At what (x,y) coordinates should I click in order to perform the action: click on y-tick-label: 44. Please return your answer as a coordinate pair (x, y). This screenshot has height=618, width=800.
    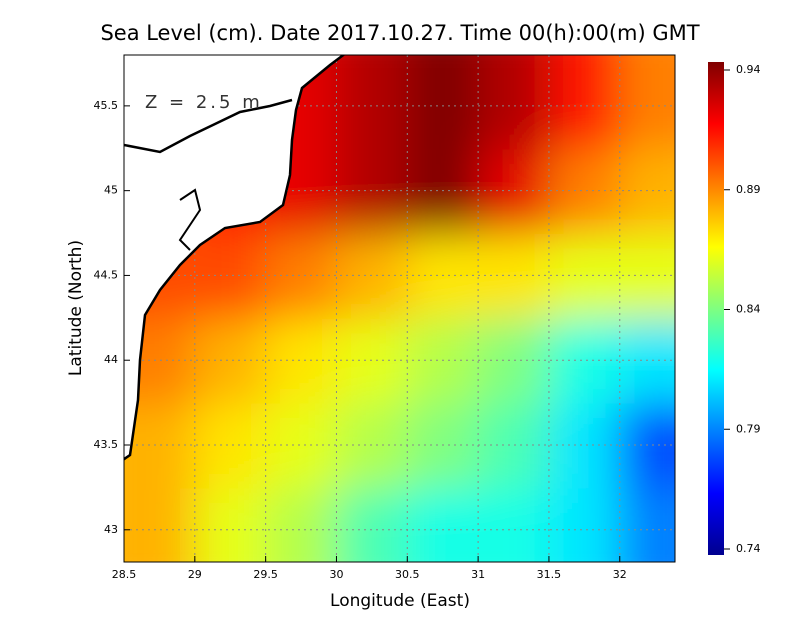
    Looking at the image, I should click on (111, 359).